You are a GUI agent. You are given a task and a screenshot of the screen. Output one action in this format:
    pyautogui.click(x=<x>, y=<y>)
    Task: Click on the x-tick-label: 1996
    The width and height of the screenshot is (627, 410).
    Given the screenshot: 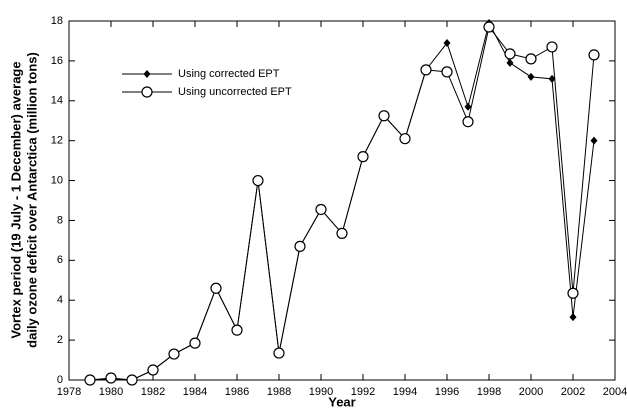 What is the action you would take?
    pyautogui.click(x=447, y=392)
    